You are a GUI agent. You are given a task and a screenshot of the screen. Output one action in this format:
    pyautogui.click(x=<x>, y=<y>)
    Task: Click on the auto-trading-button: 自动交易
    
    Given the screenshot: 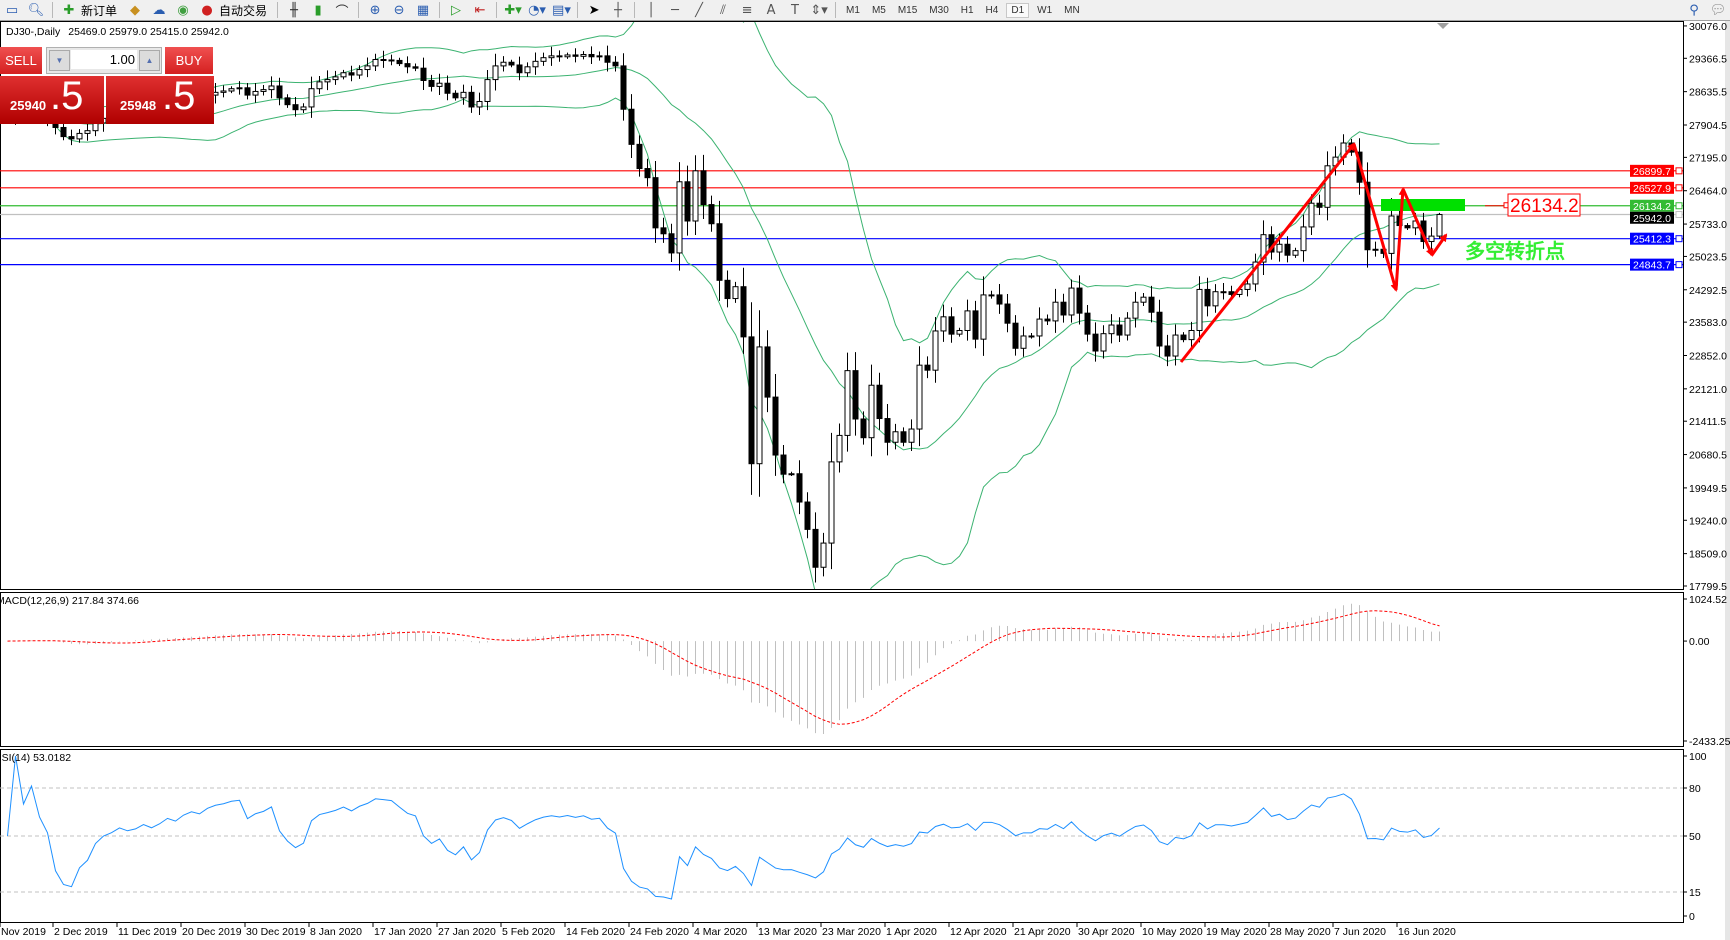 What is the action you would take?
    pyautogui.click(x=243, y=10)
    